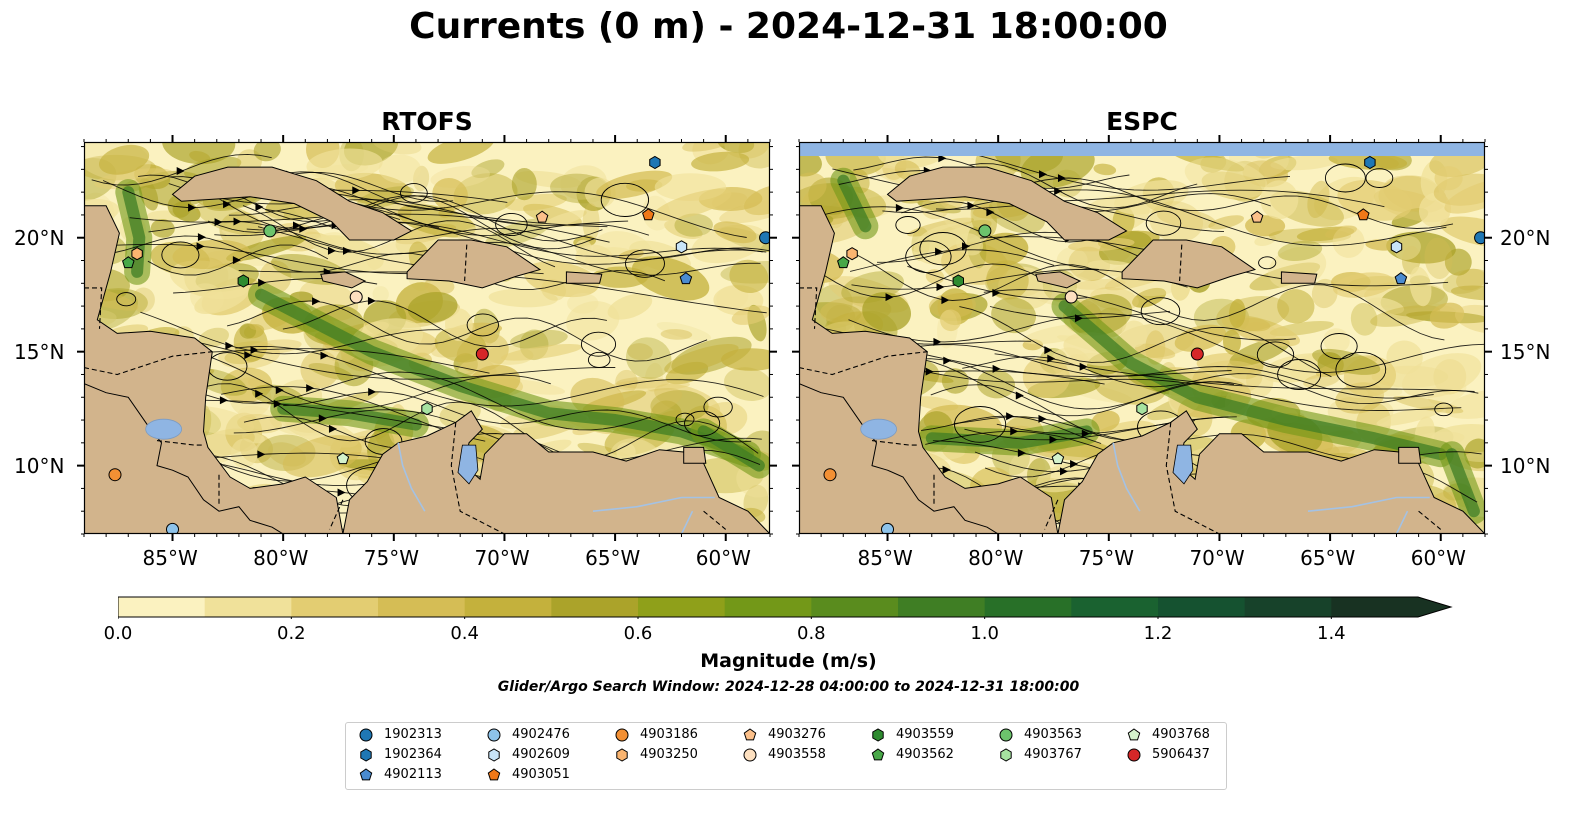 Image resolution: width=1577 pixels, height=827 pixels. What do you see at coordinates (1181, 263) in the screenshot?
I see `country-border` at bounding box center [1181, 263].